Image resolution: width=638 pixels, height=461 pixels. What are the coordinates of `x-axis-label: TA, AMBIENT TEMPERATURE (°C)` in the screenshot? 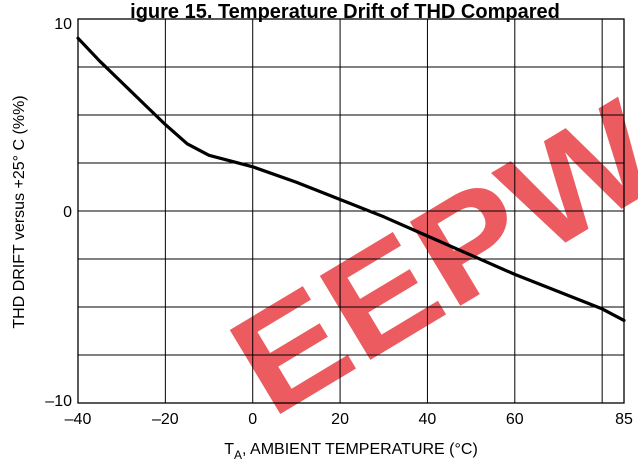 It's located at (351, 451).